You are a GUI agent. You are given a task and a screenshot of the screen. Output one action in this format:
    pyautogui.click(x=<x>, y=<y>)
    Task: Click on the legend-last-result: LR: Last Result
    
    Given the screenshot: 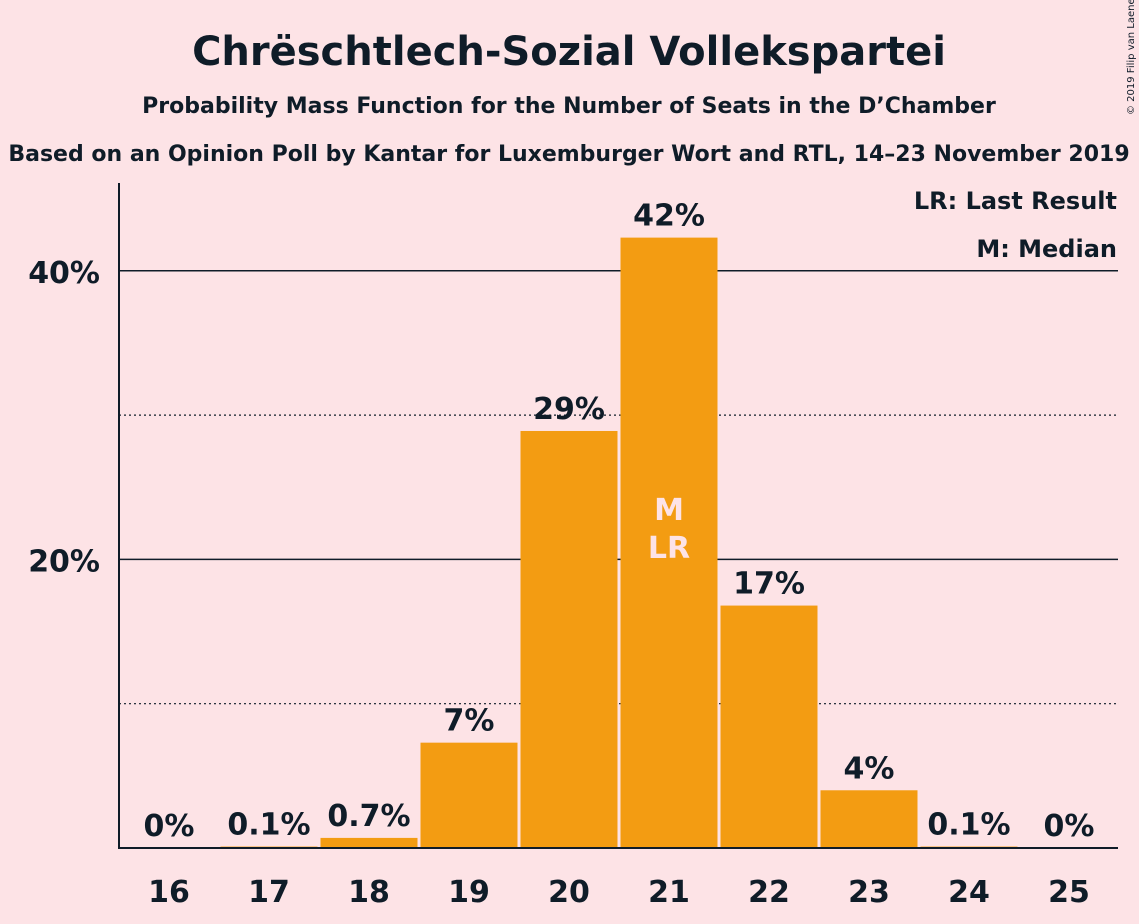 What is the action you would take?
    pyautogui.click(x=1015, y=201)
    